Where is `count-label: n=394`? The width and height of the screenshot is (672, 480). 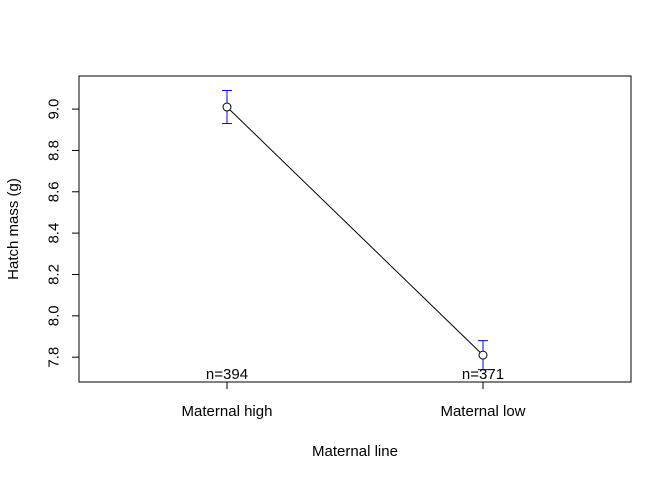 count-label: n=394 is located at coordinates (227, 374).